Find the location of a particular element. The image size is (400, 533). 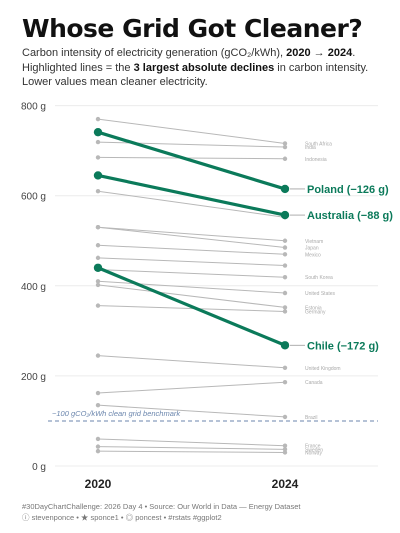

subtitle-year-end: 2024 is located at coordinates (340, 53).